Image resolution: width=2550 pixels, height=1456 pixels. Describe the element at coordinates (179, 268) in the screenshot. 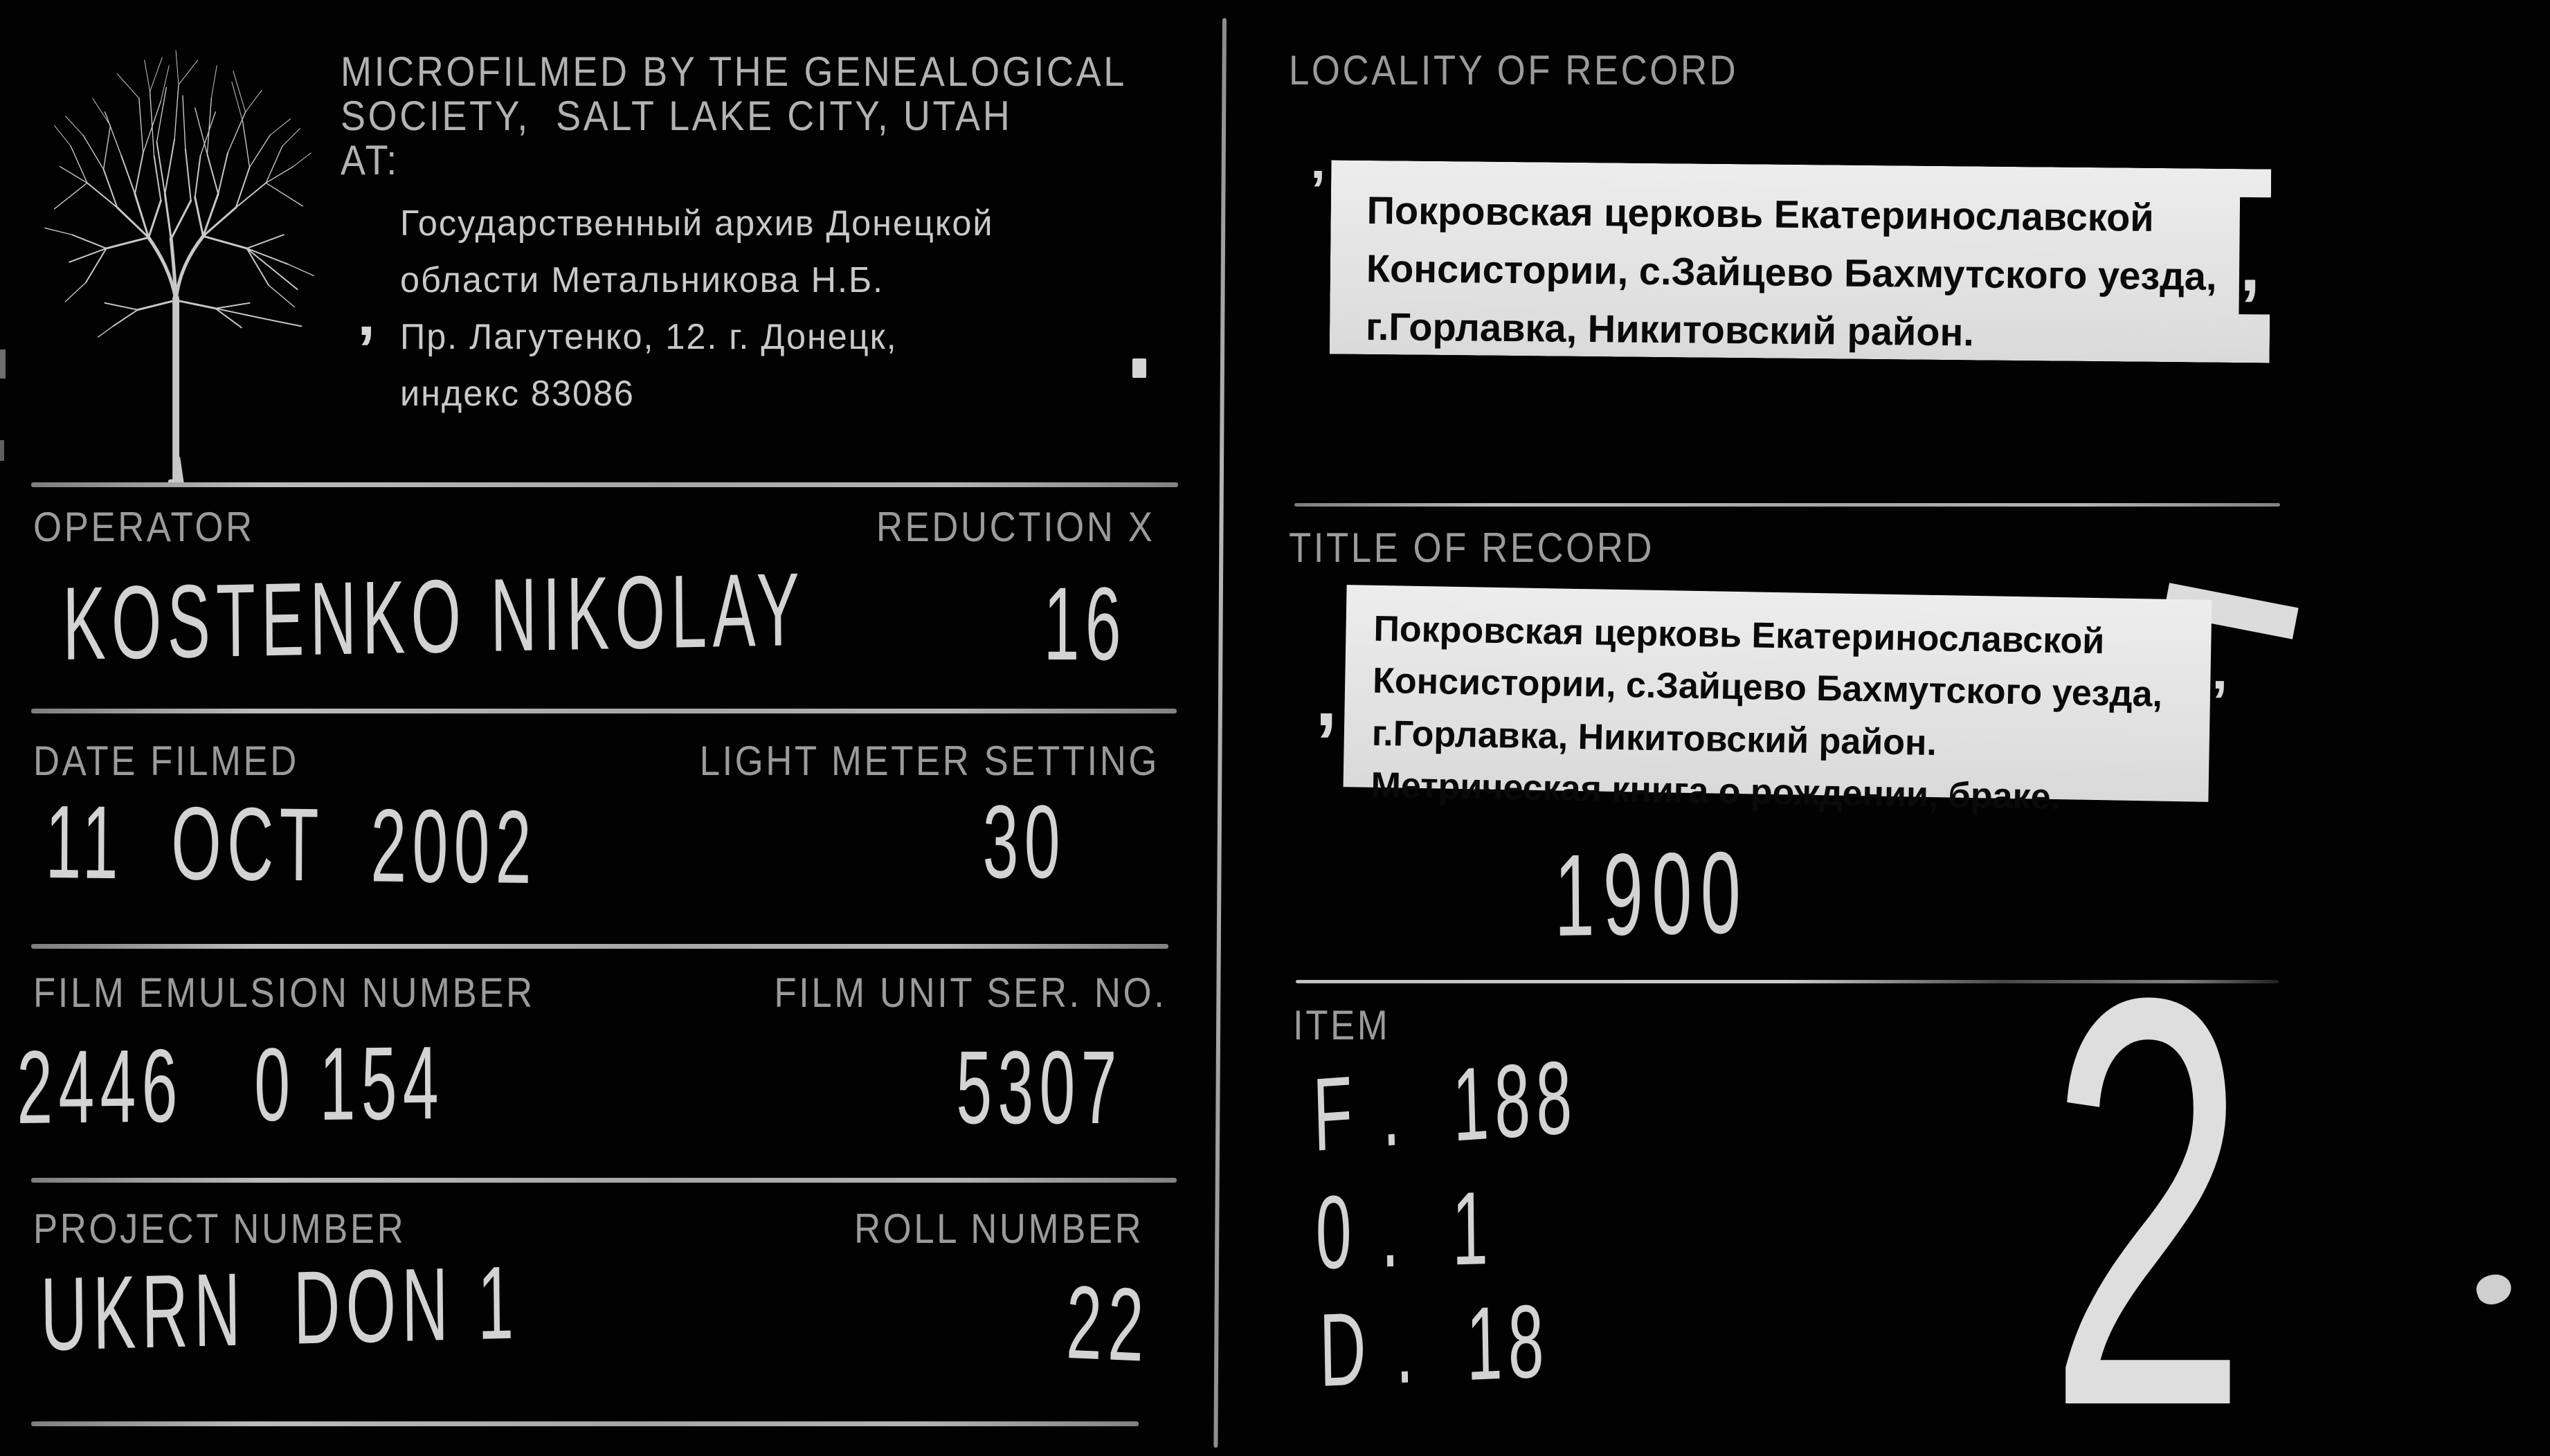

I see `genealogy-tree-icon` at that location.